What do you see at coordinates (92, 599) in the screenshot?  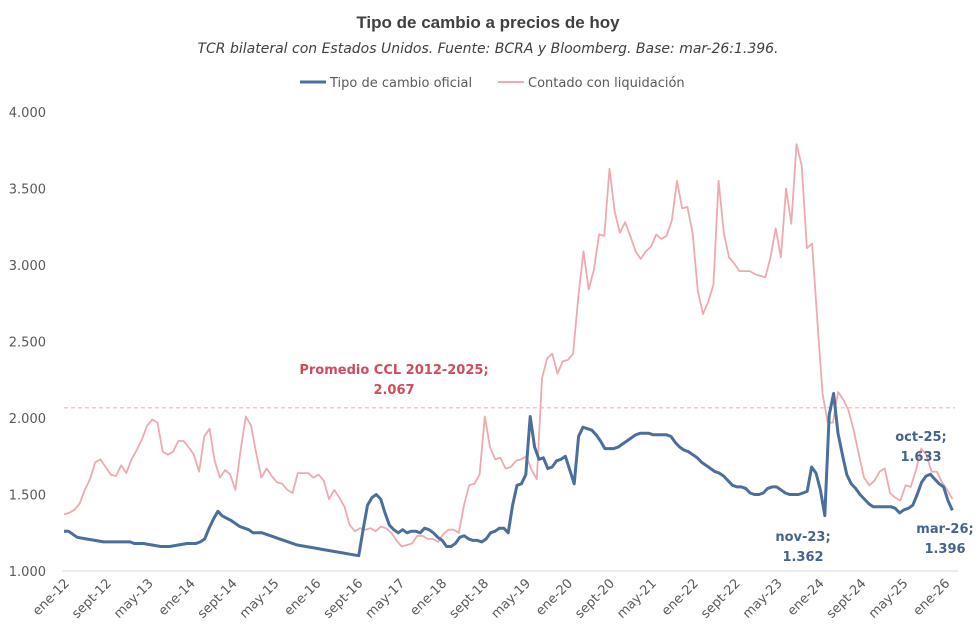 I see `x-tick-label: sept-12` at bounding box center [92, 599].